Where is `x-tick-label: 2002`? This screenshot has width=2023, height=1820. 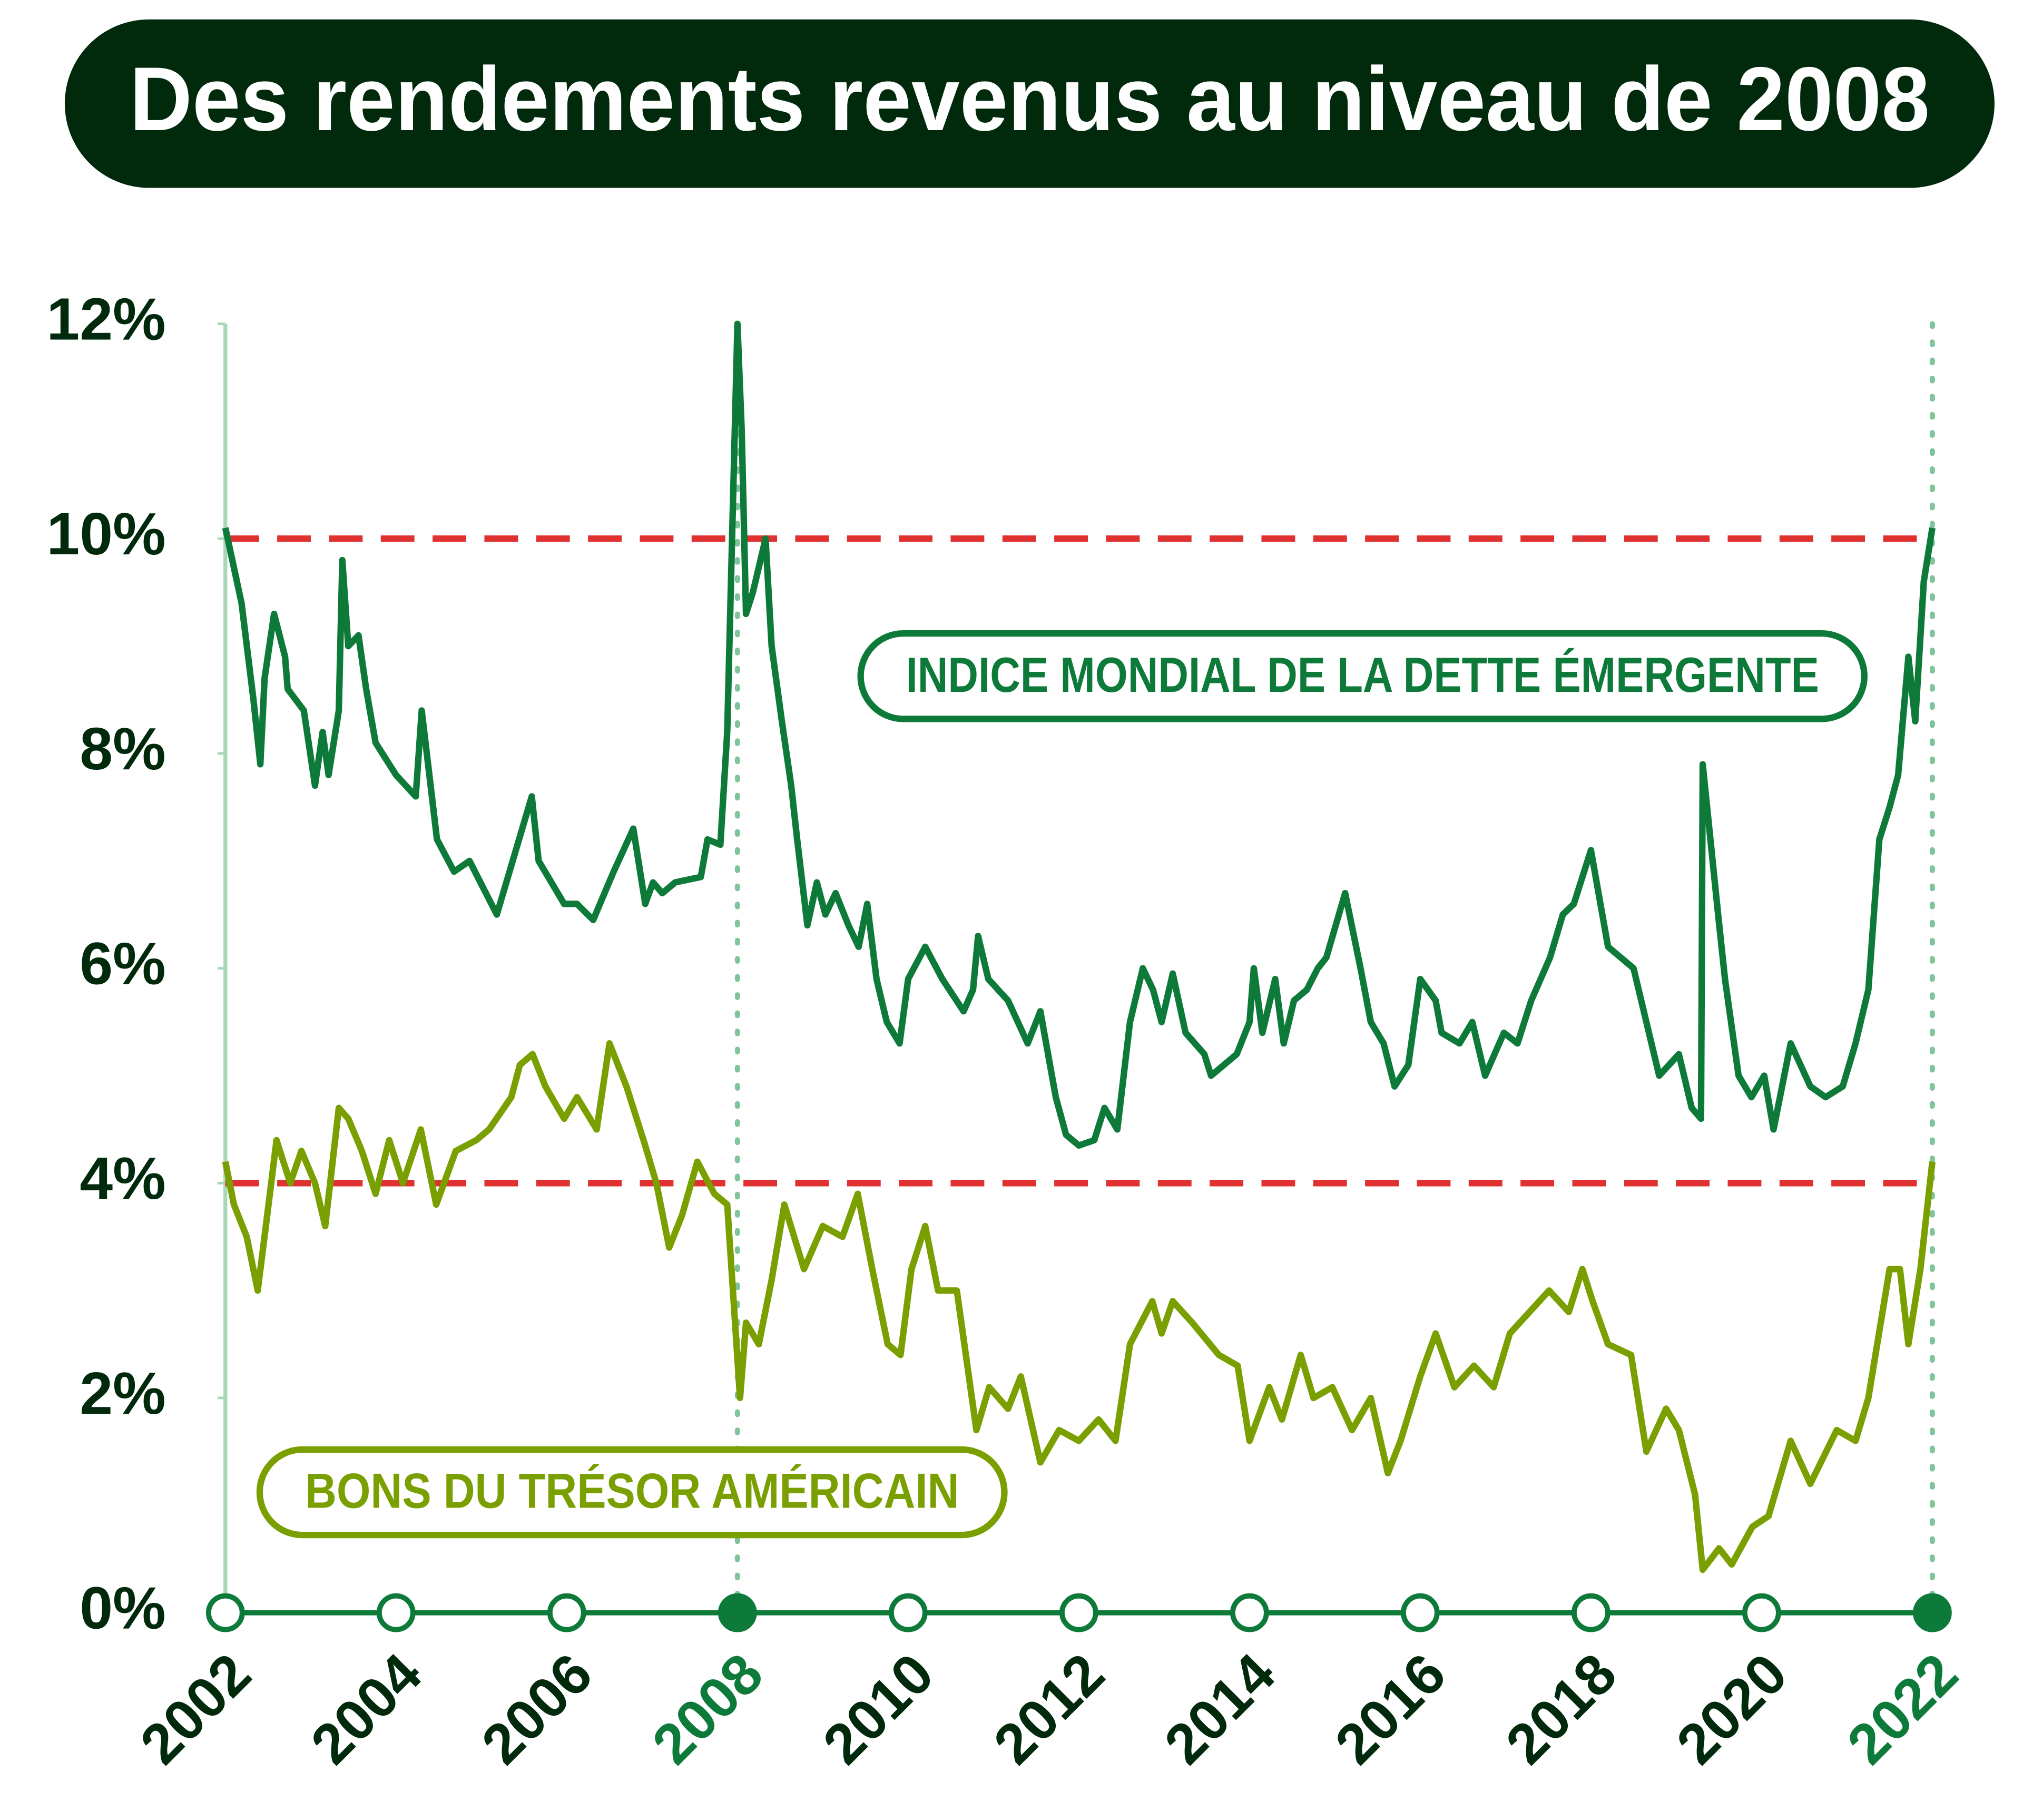
x-tick-label: 2002 is located at coordinates (195, 1708).